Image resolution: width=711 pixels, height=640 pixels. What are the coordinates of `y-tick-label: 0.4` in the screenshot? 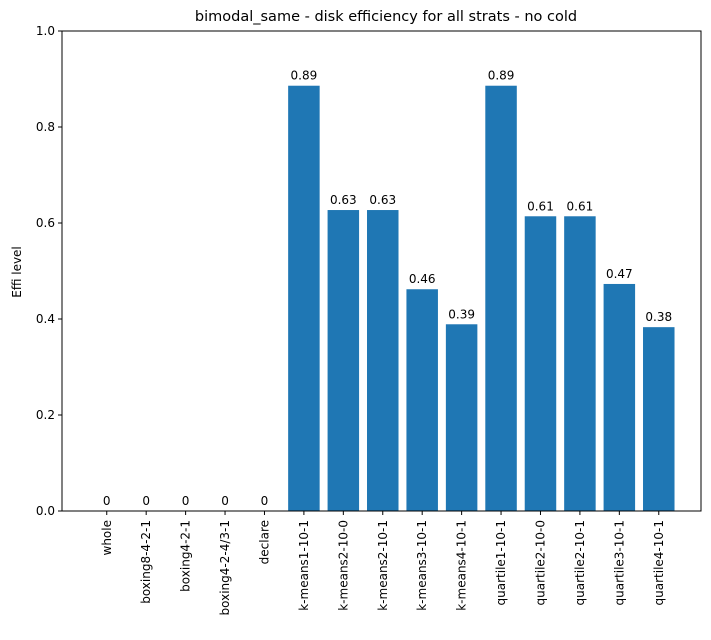 It's located at (45, 319).